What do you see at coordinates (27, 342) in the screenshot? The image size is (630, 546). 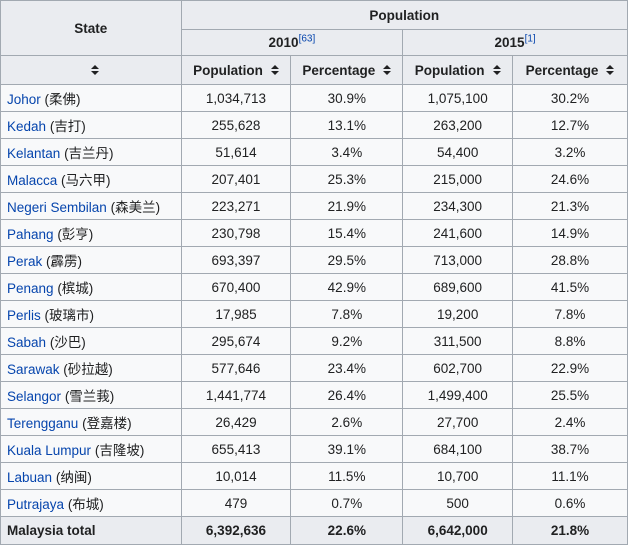 I see `state-link: Sabah` at bounding box center [27, 342].